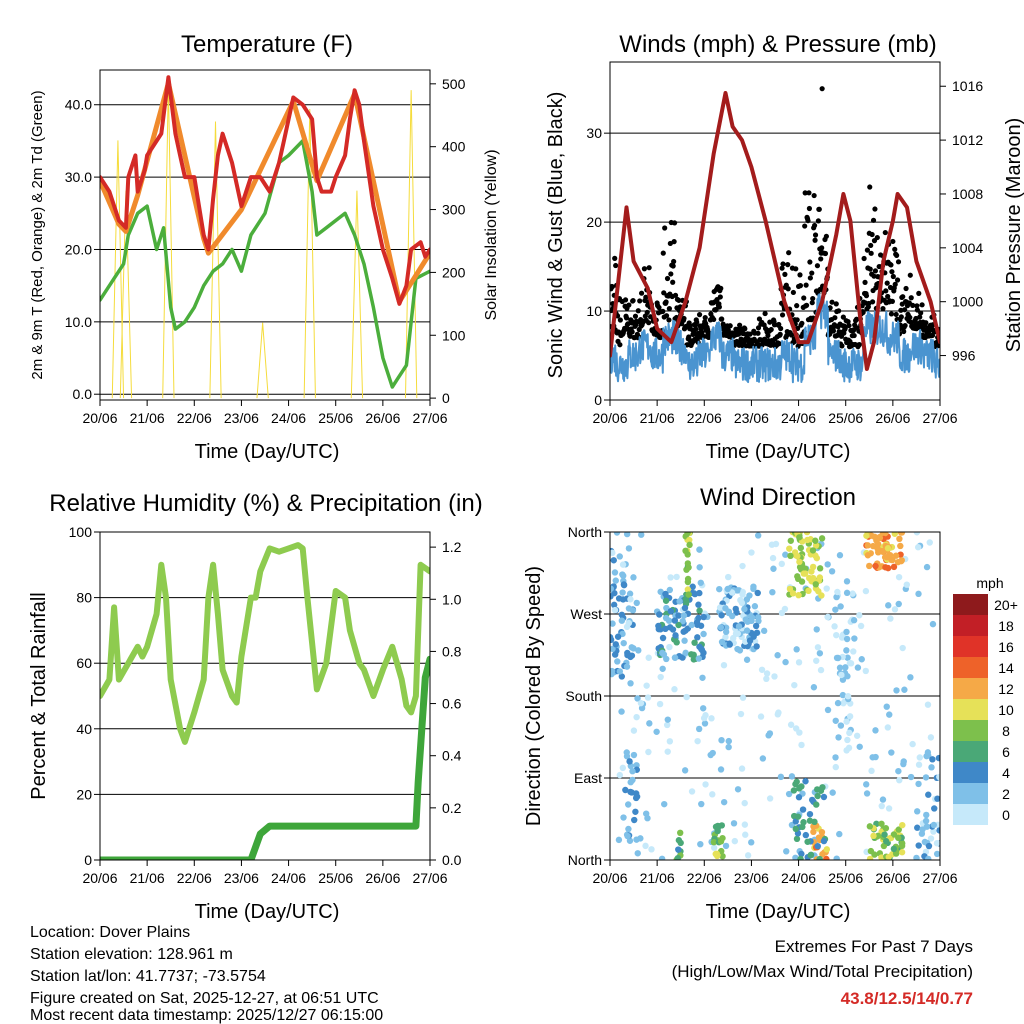  Describe the element at coordinates (845, 878) in the screenshot. I see `winddir-xtick-label: 25/06` at that location.